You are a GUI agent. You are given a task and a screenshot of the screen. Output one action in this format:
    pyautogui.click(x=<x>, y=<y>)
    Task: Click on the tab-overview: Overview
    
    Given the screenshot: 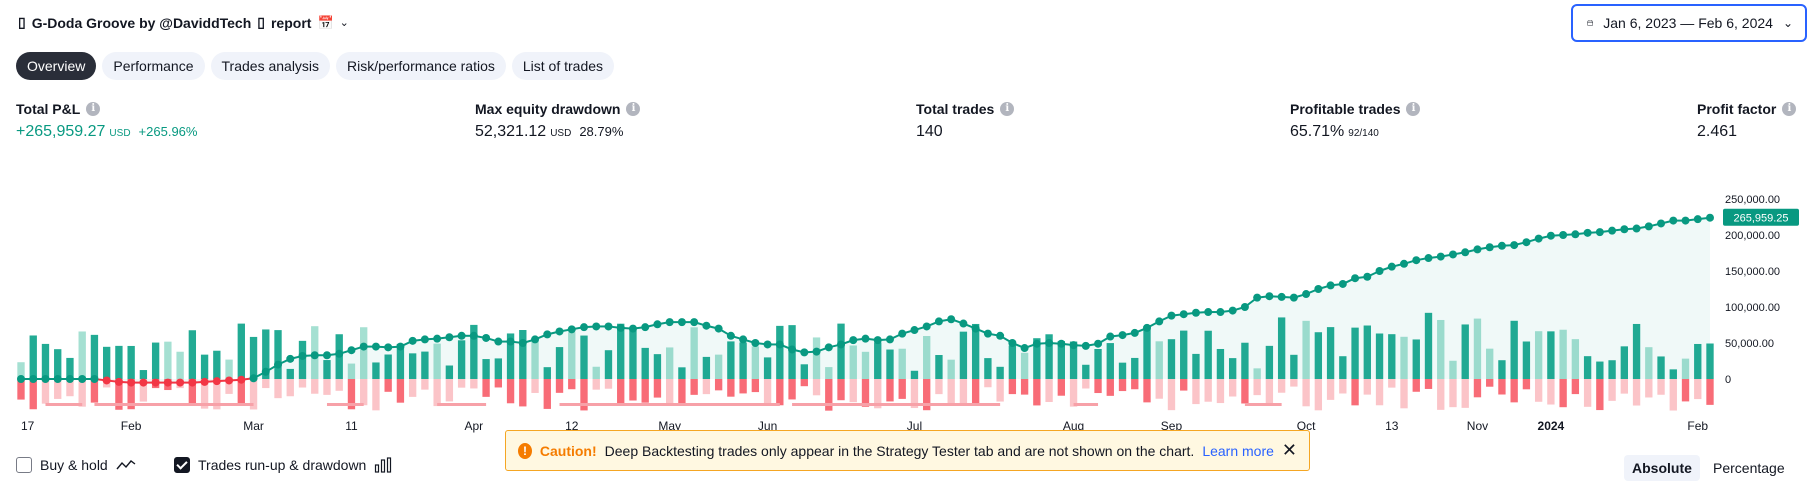 What is the action you would take?
    pyautogui.click(x=56, y=66)
    